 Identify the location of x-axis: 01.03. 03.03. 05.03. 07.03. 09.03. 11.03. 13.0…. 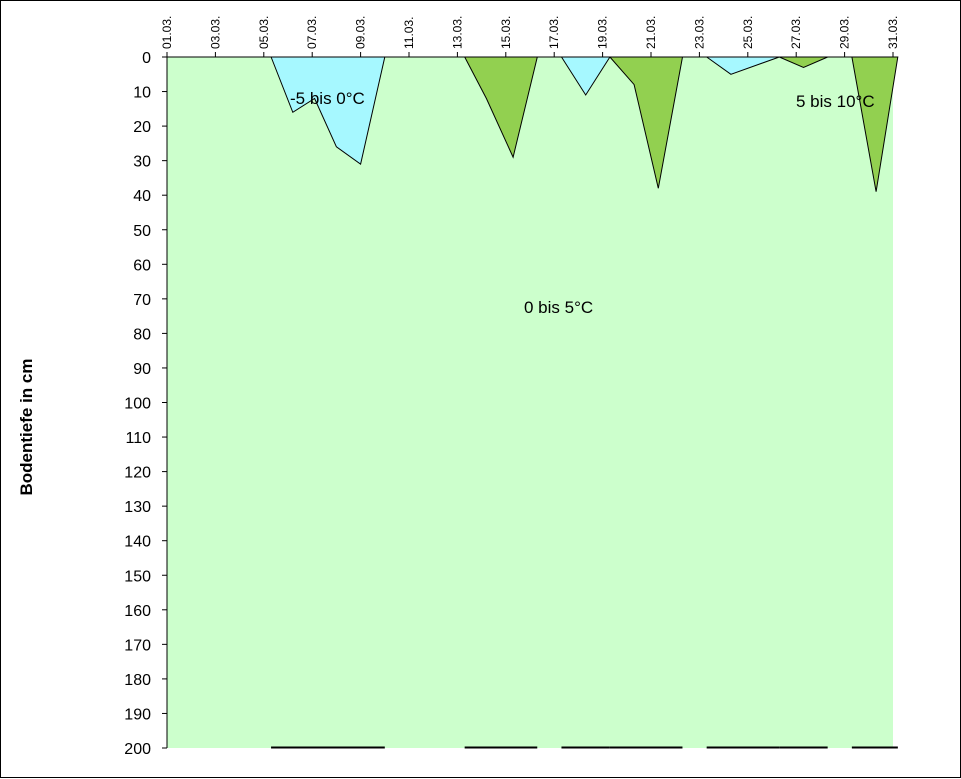
(530, 37).